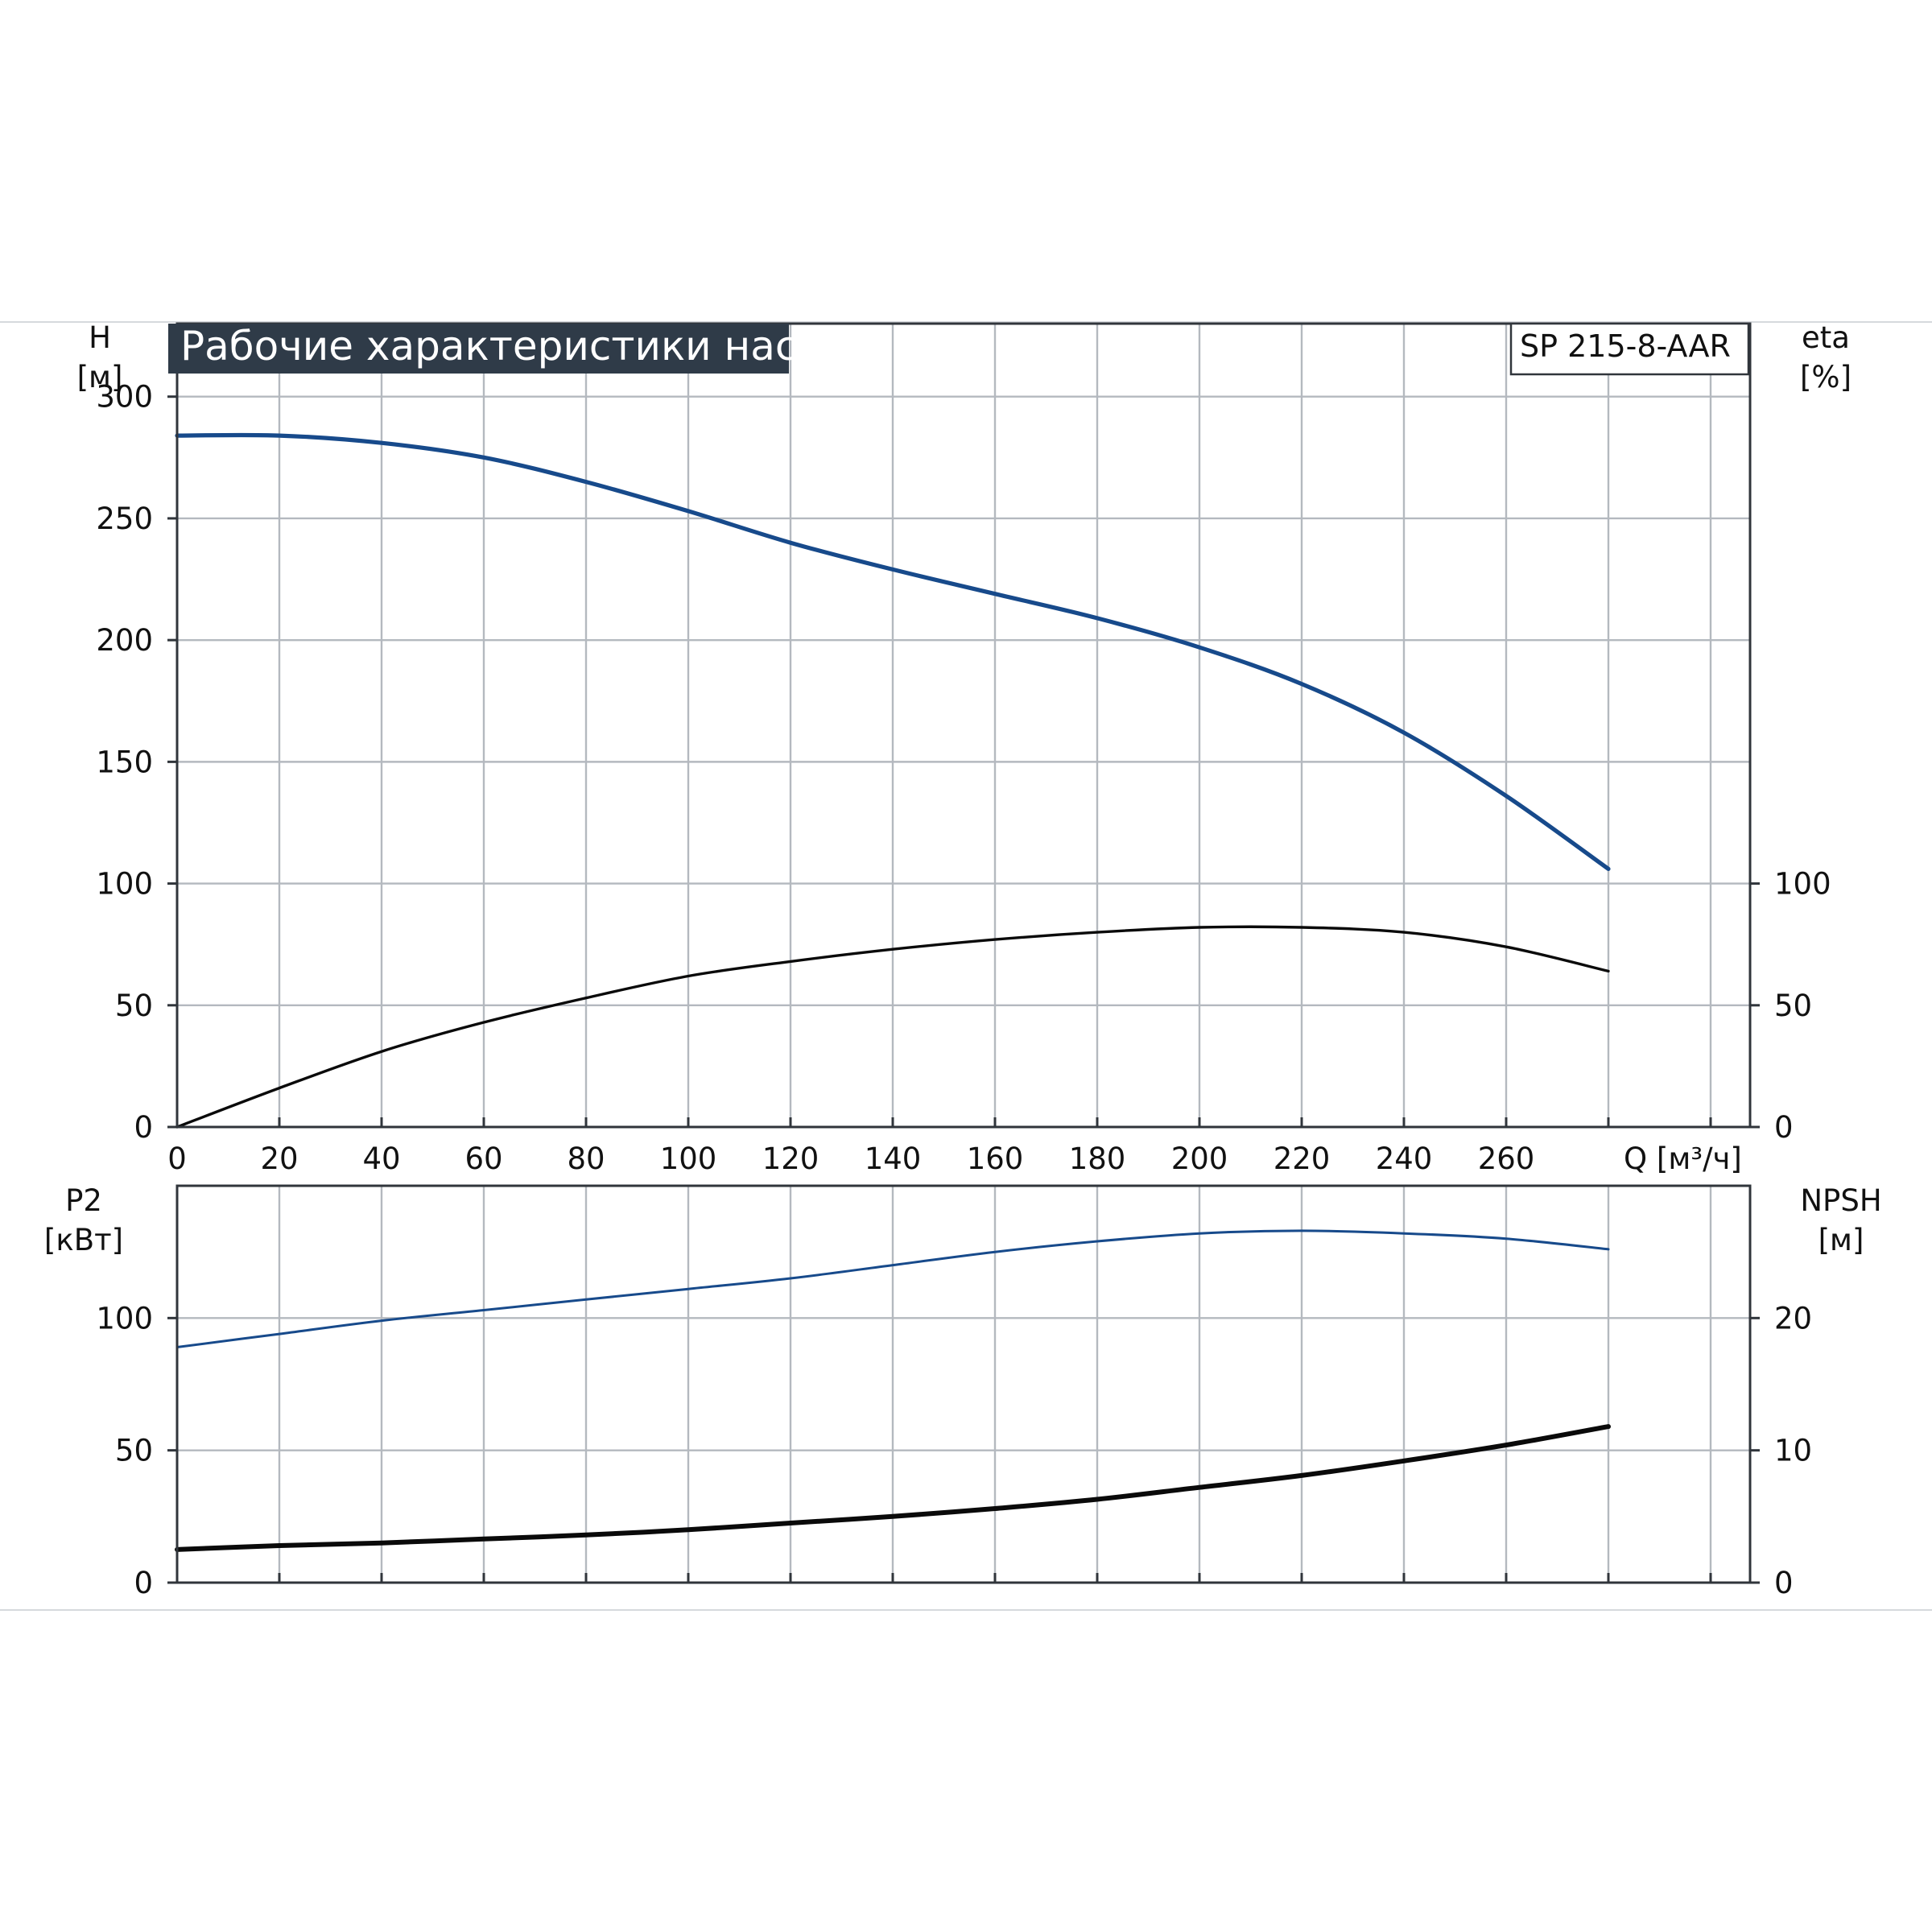 The image size is (1932, 1932). I want to click on top-right-tick-label: 100, so click(1802, 885).